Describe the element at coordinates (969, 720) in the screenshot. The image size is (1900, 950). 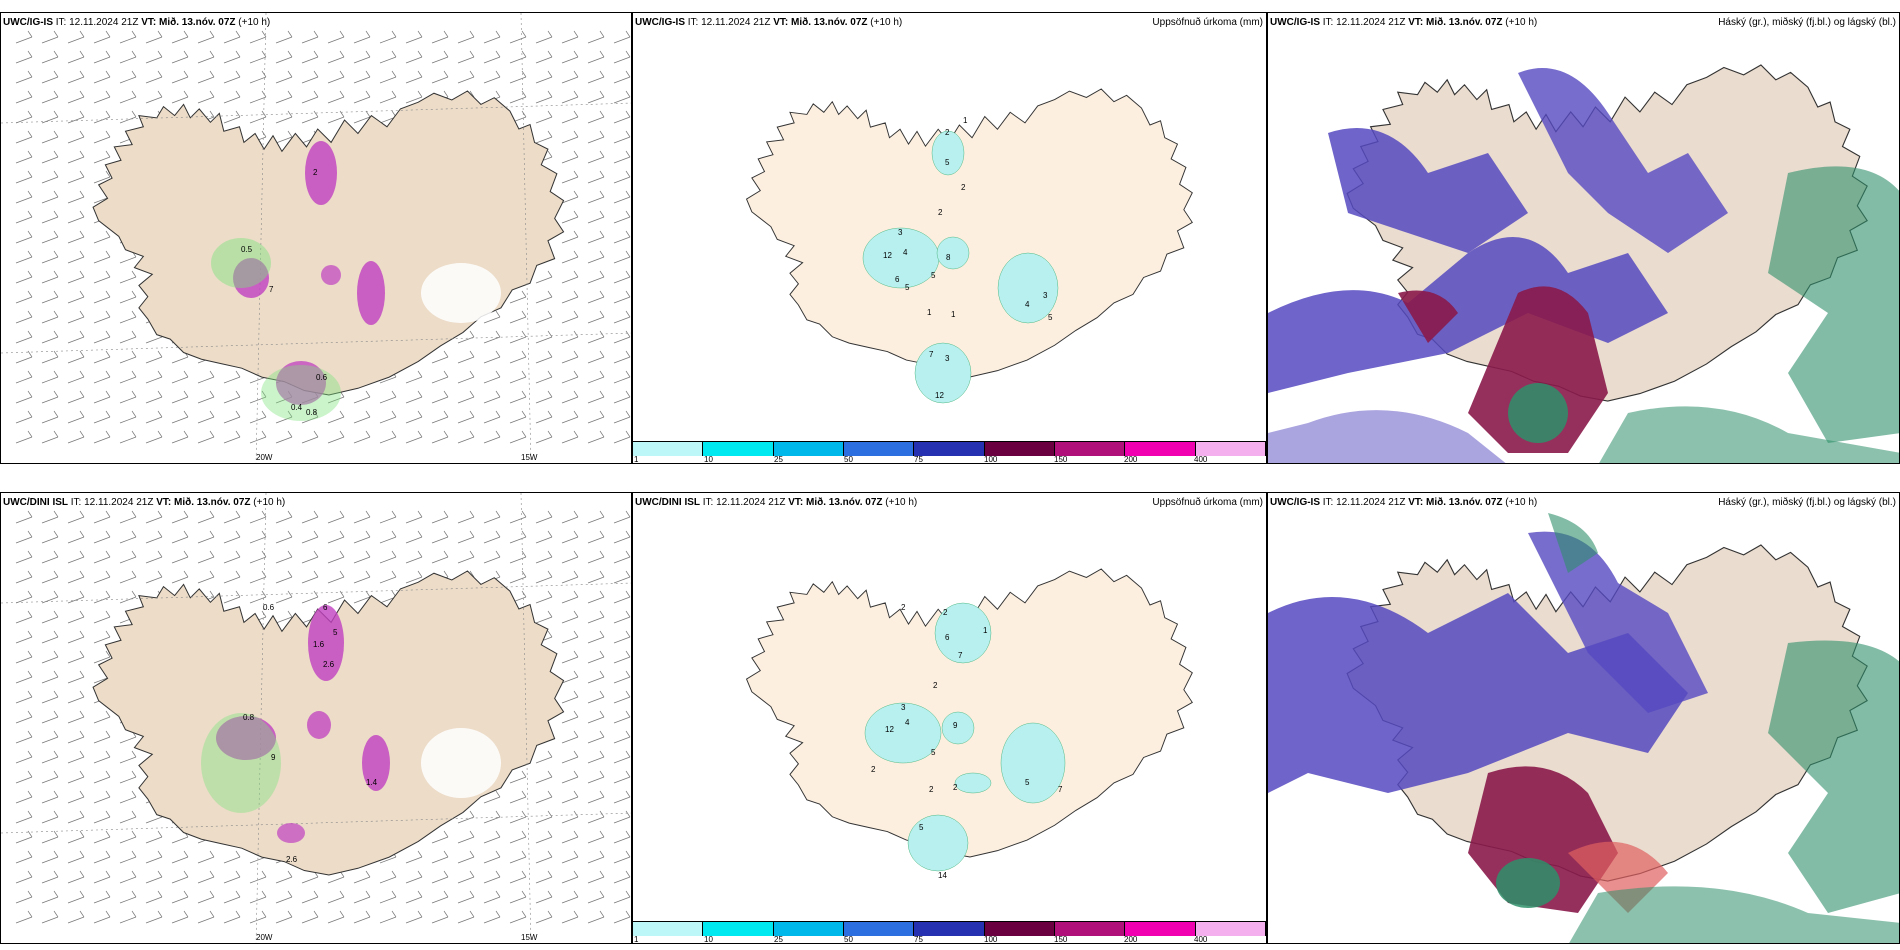
I see `precip-map` at that location.